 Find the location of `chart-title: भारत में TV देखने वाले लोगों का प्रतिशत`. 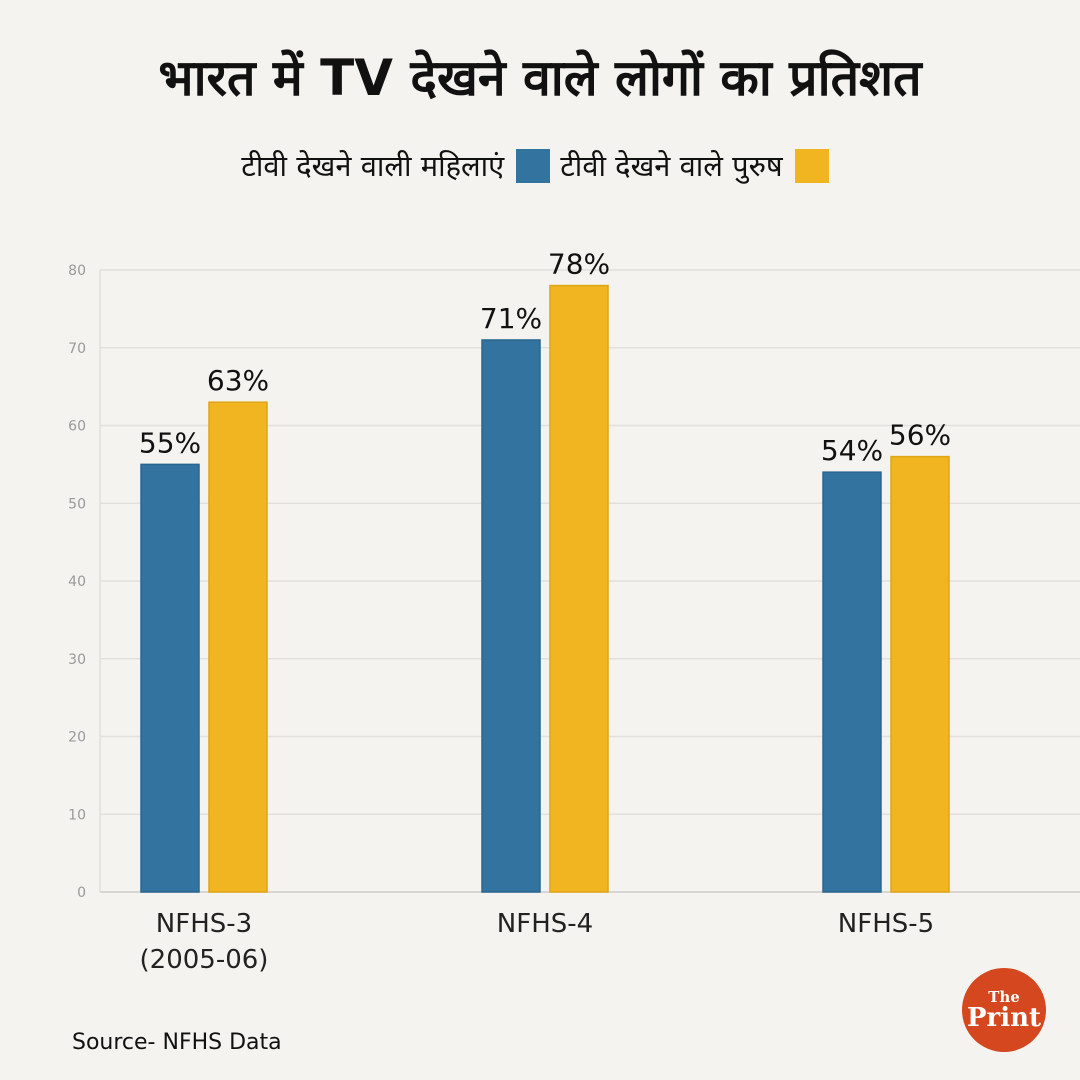

chart-title: भारत में TV देखने वाले लोगों का प्रतिशत is located at coordinates (540, 78).